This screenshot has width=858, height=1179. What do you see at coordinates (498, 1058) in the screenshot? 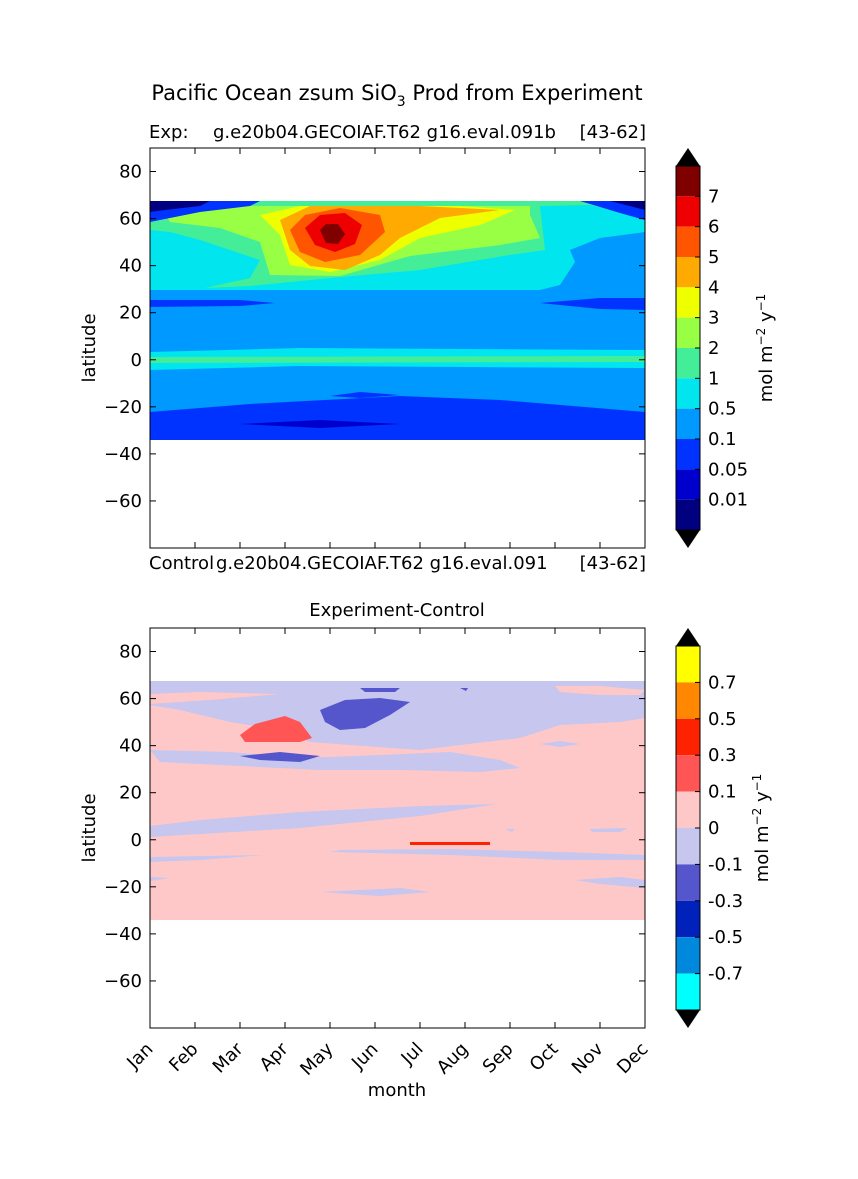
I see `xtick-label: Sep` at bounding box center [498, 1058].